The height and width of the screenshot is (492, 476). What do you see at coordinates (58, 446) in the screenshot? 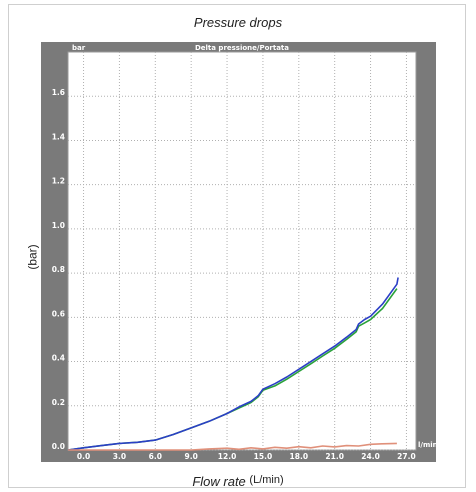
I see `y-tick-label: 0.0` at bounding box center [58, 446].